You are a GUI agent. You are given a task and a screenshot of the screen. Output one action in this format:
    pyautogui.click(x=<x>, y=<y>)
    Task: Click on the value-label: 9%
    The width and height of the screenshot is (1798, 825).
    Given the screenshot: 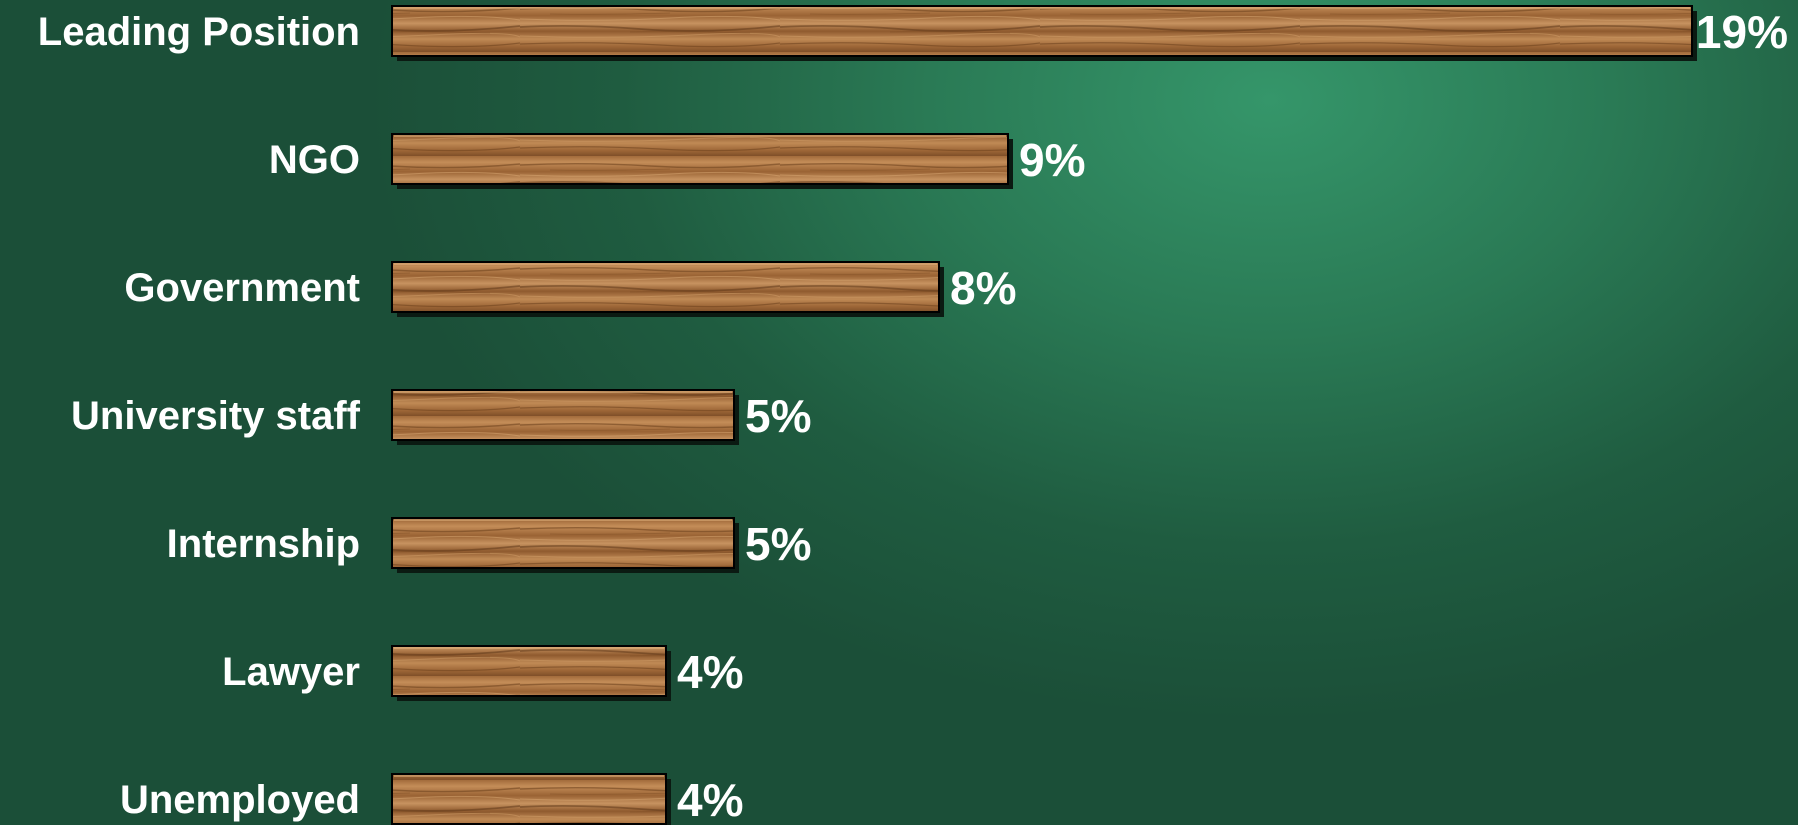 What is the action you would take?
    pyautogui.click(x=1052, y=160)
    